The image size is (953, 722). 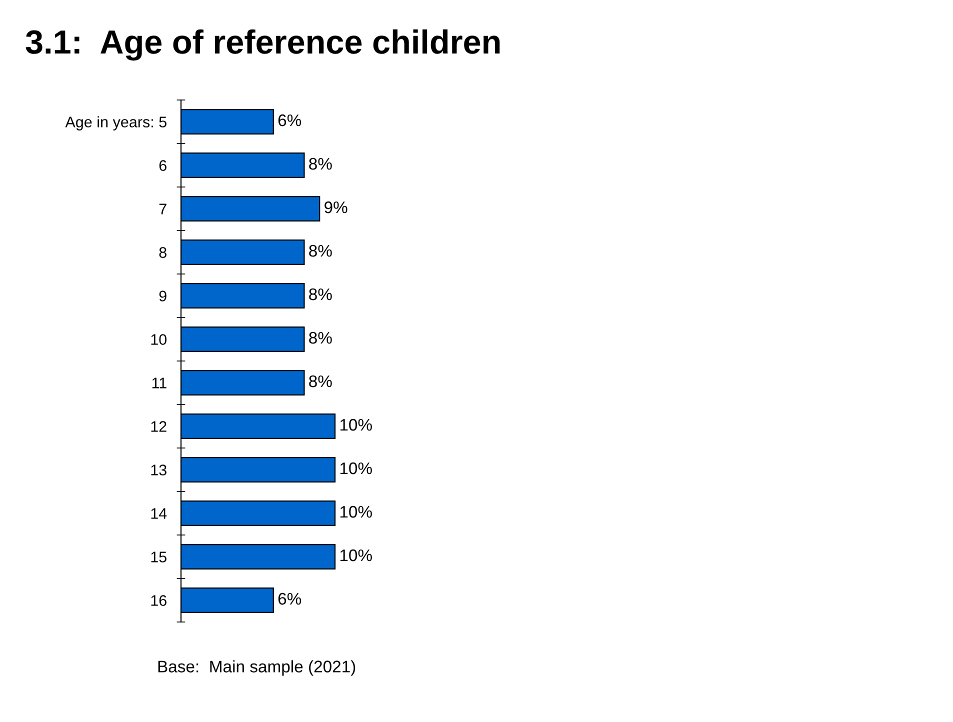 What do you see at coordinates (115, 123) in the screenshot?
I see `y-tick-label: Age in years: 5` at bounding box center [115, 123].